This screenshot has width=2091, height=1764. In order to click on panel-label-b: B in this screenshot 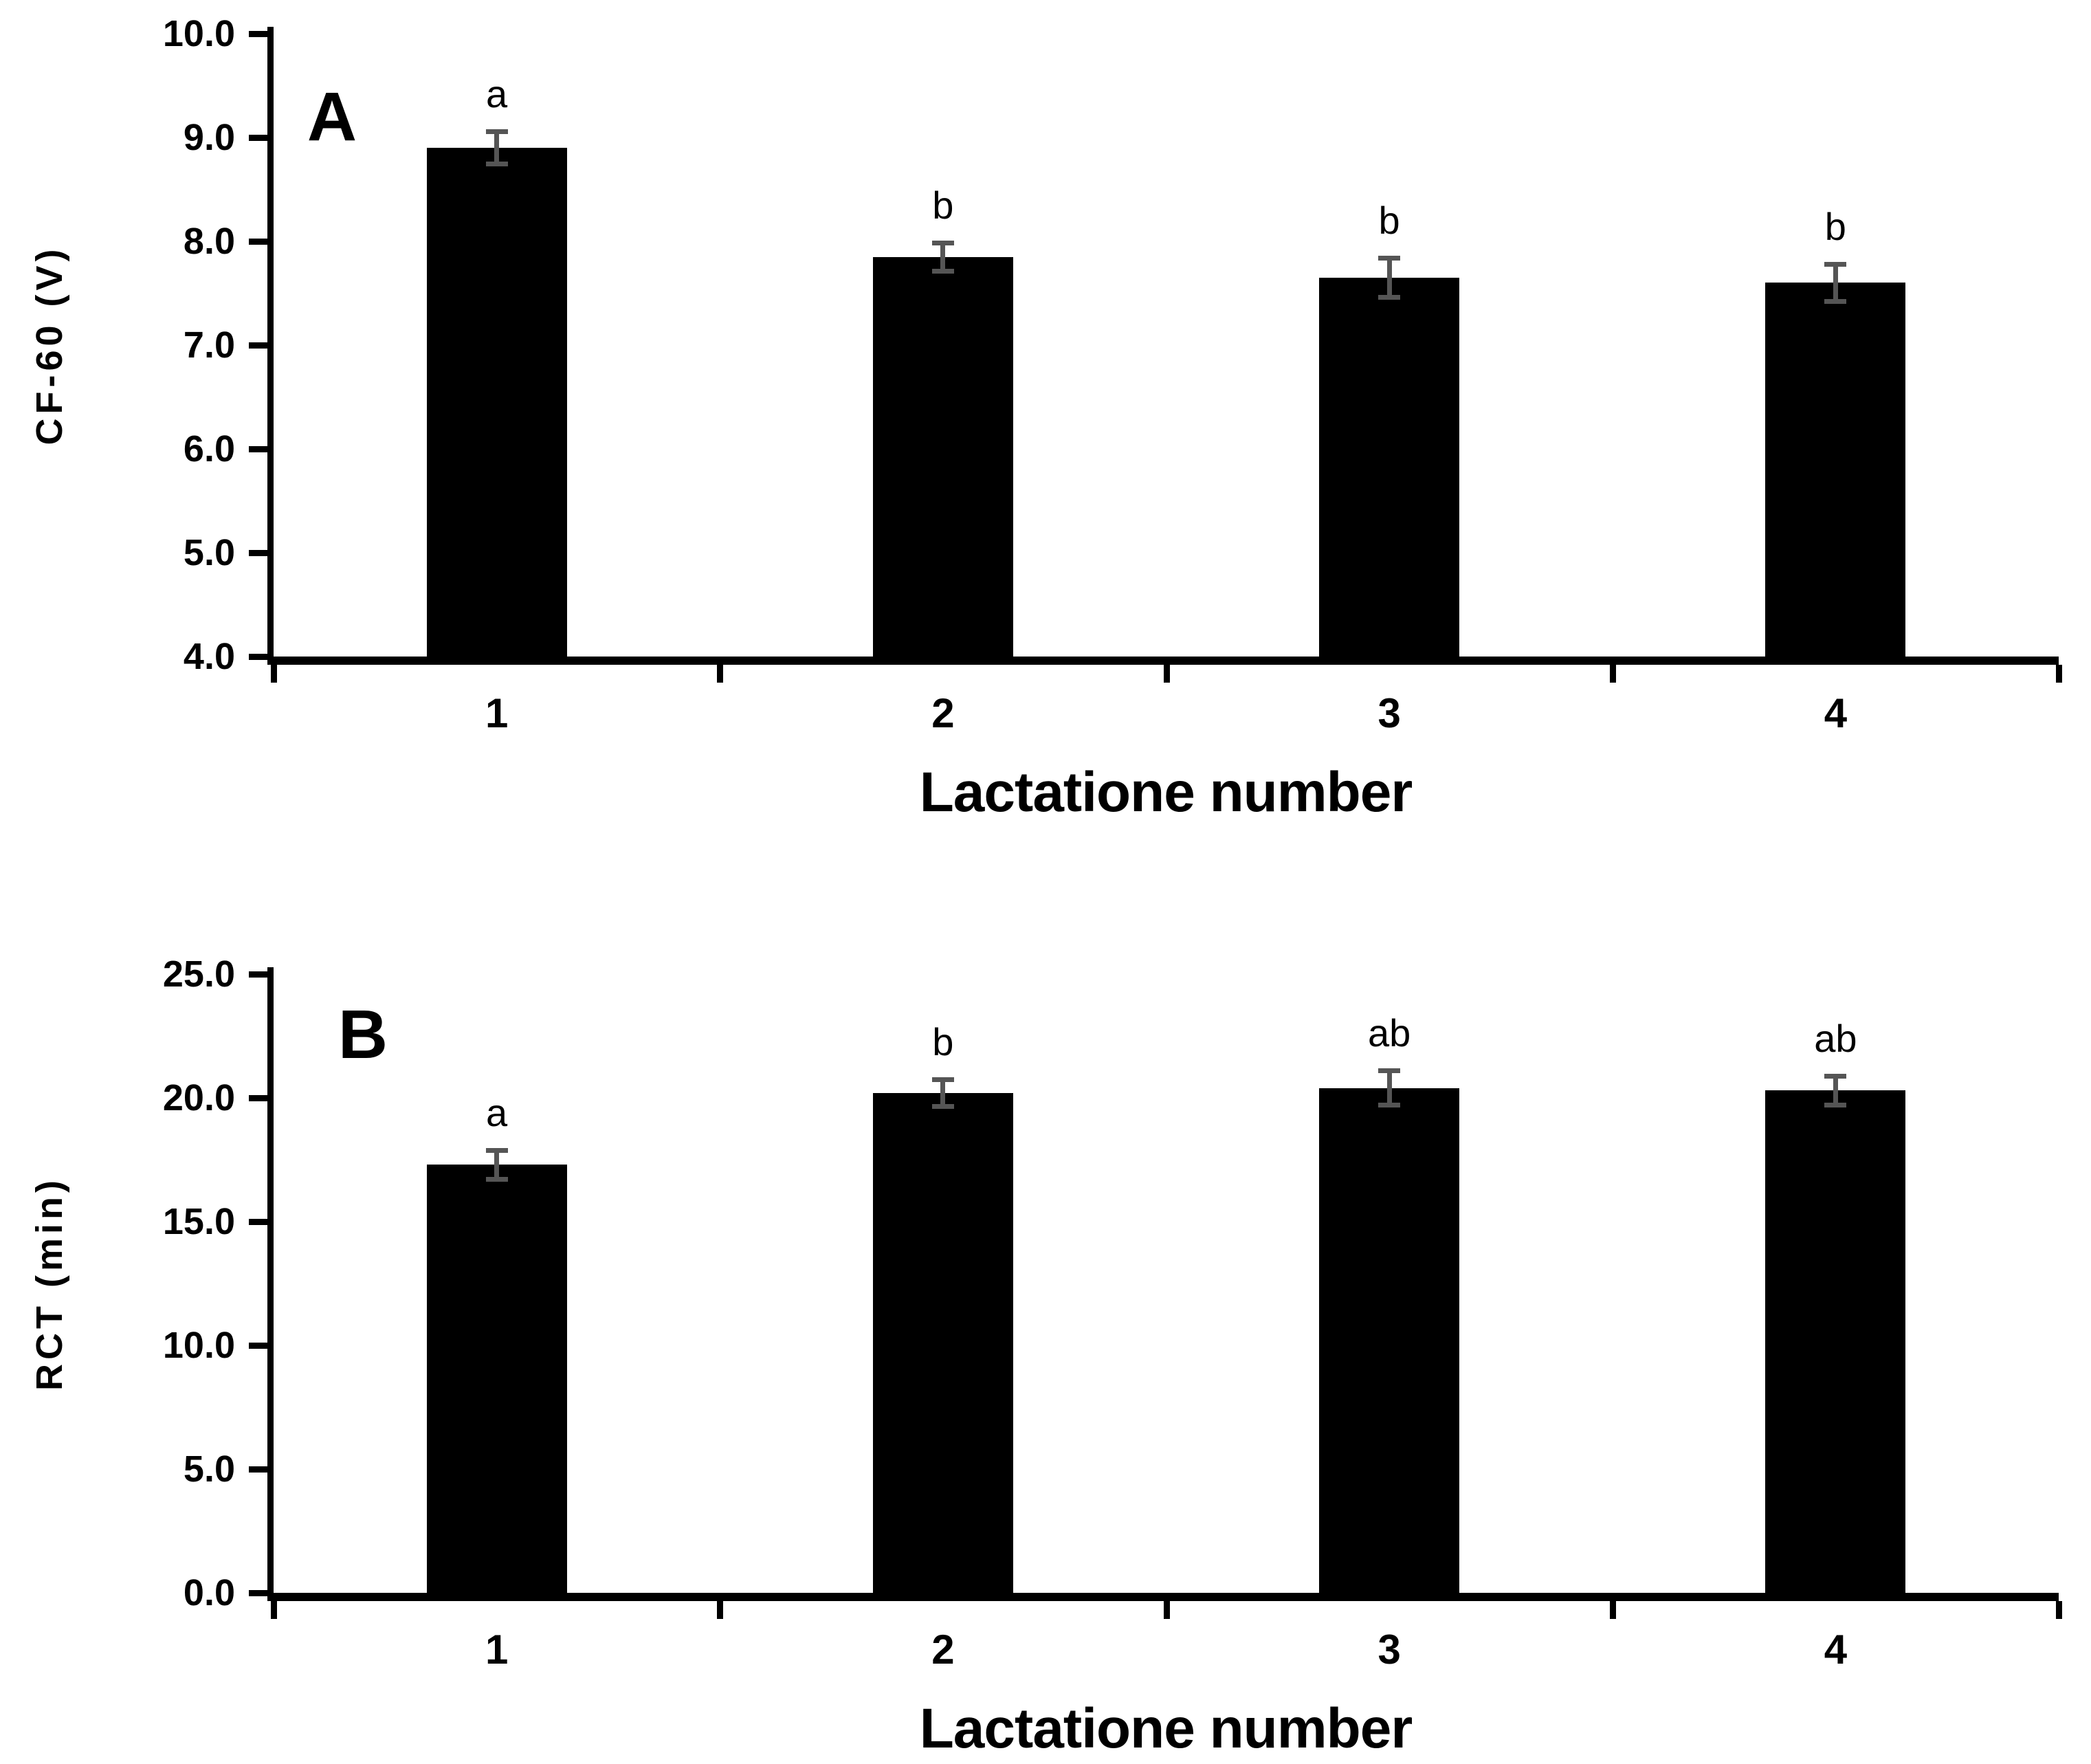, I will do `click(363, 1035)`.